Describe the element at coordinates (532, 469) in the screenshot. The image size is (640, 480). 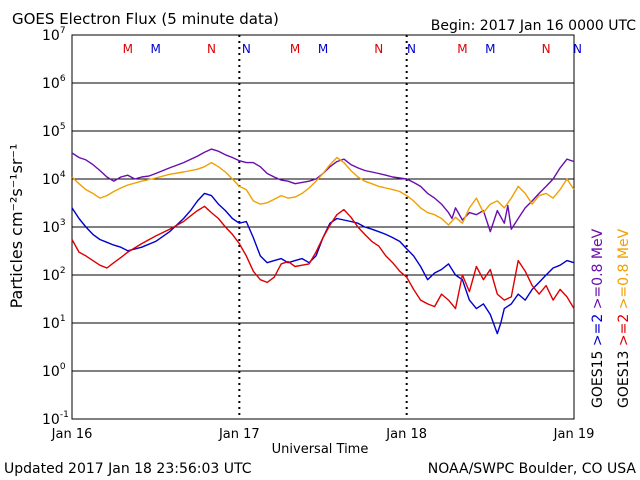
I see `credit-label: NOAA/SWPC Boulder, CO USA` at that location.